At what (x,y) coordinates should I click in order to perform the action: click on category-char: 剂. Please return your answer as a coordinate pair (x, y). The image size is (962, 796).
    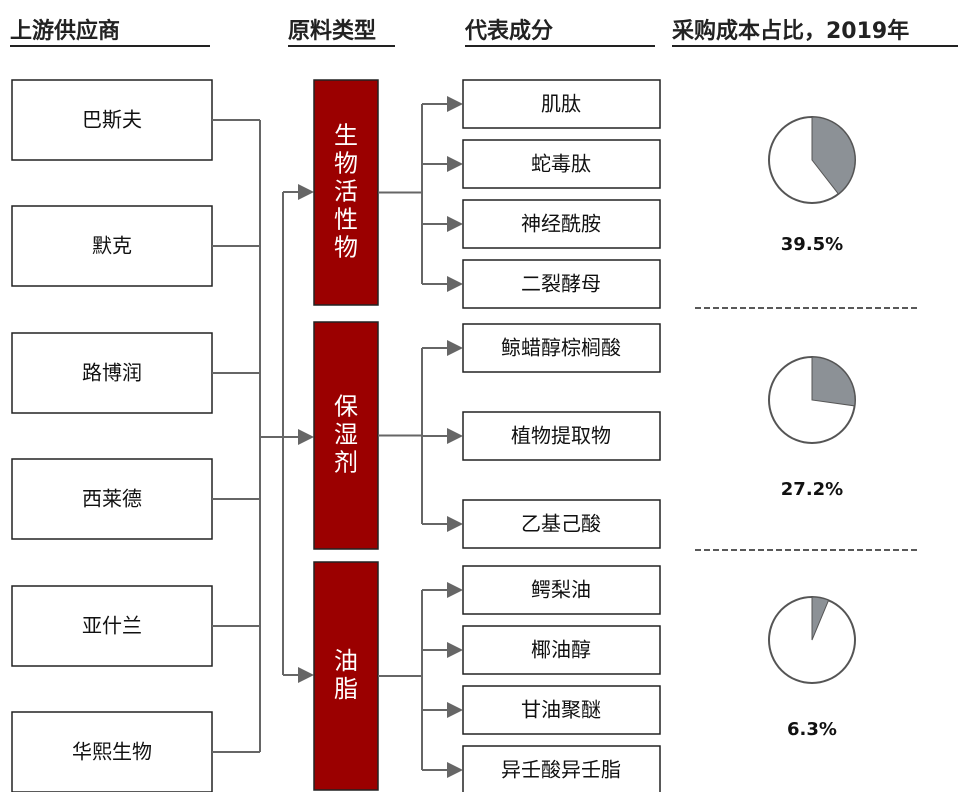
    Looking at the image, I should click on (346, 463).